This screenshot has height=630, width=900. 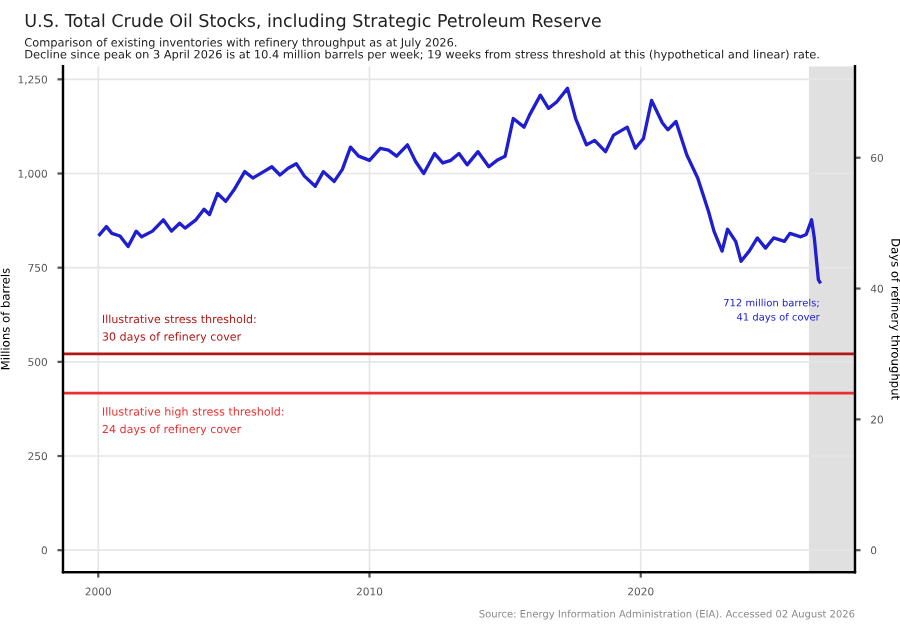 What do you see at coordinates (313, 22) in the screenshot?
I see `chart-title: U.S. Total Crude Oil Stocks, including Strategic Petroleum Reserve` at bounding box center [313, 22].